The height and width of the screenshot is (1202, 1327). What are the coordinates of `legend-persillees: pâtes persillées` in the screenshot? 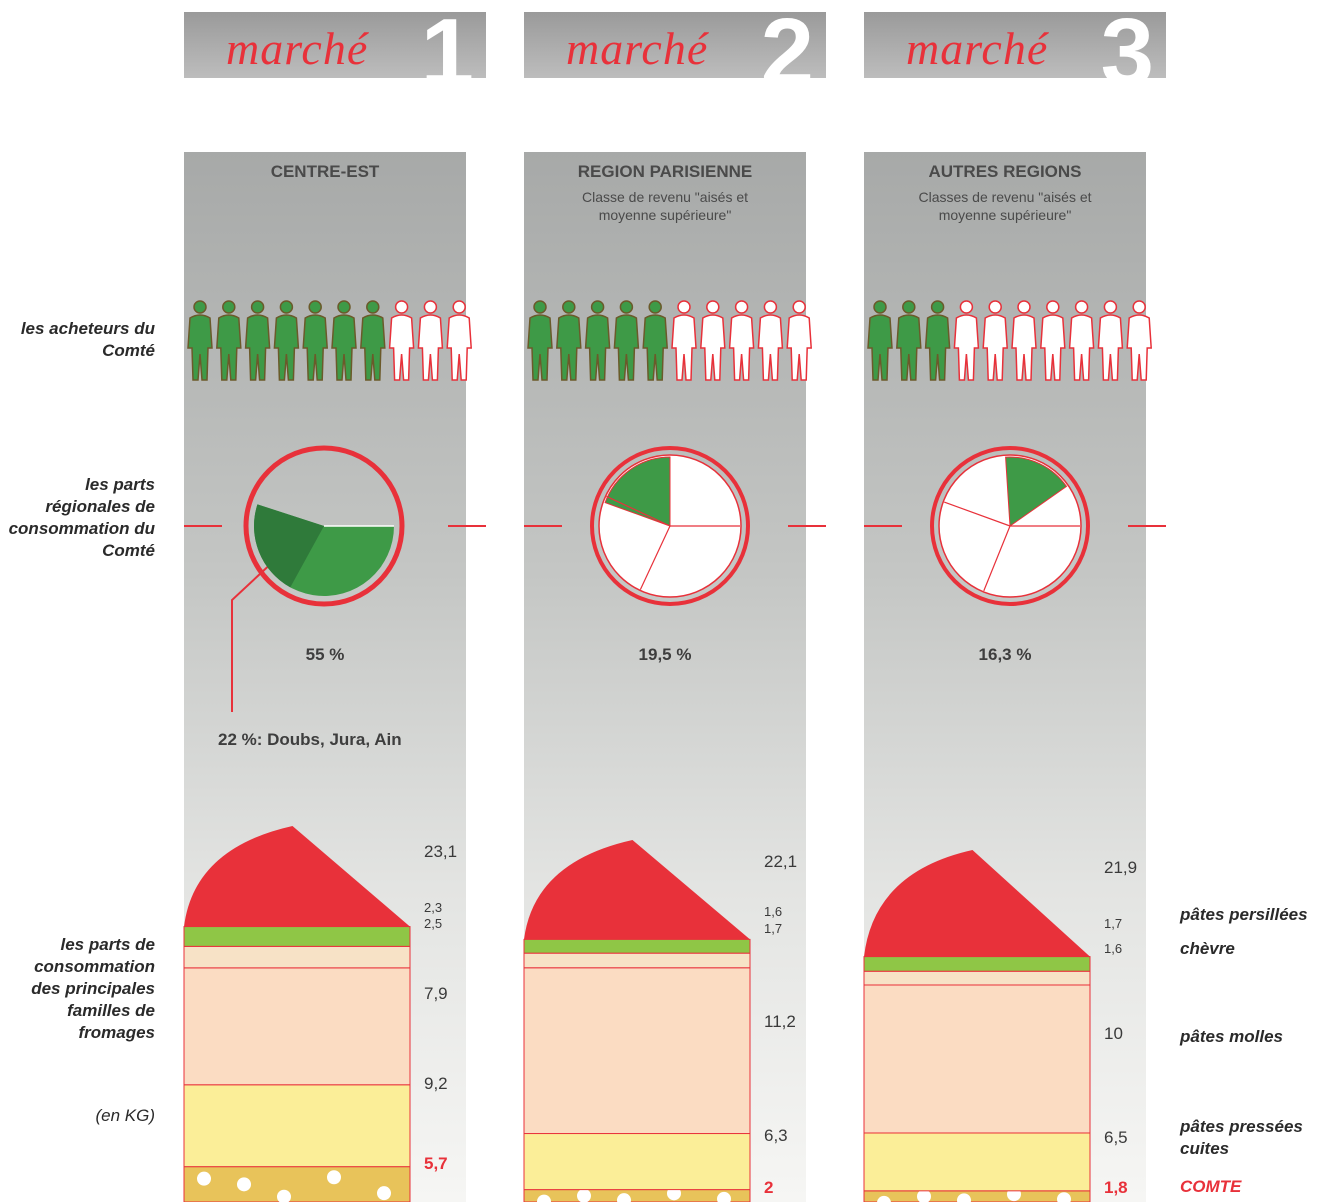 It's located at (1244, 914).